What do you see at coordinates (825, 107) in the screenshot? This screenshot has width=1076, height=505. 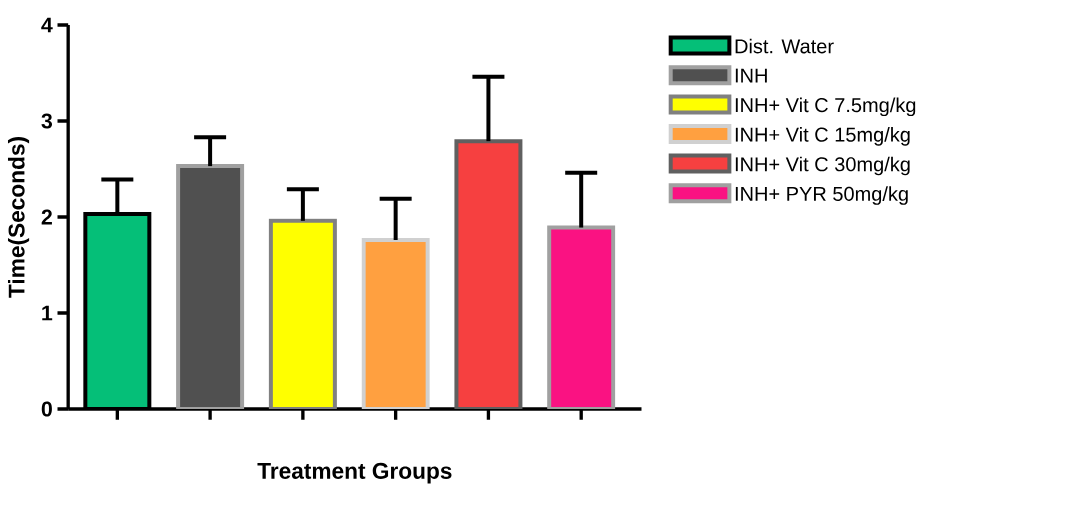 I see `legend-label: INH+ Vit C 7.5mg/kg` at bounding box center [825, 107].